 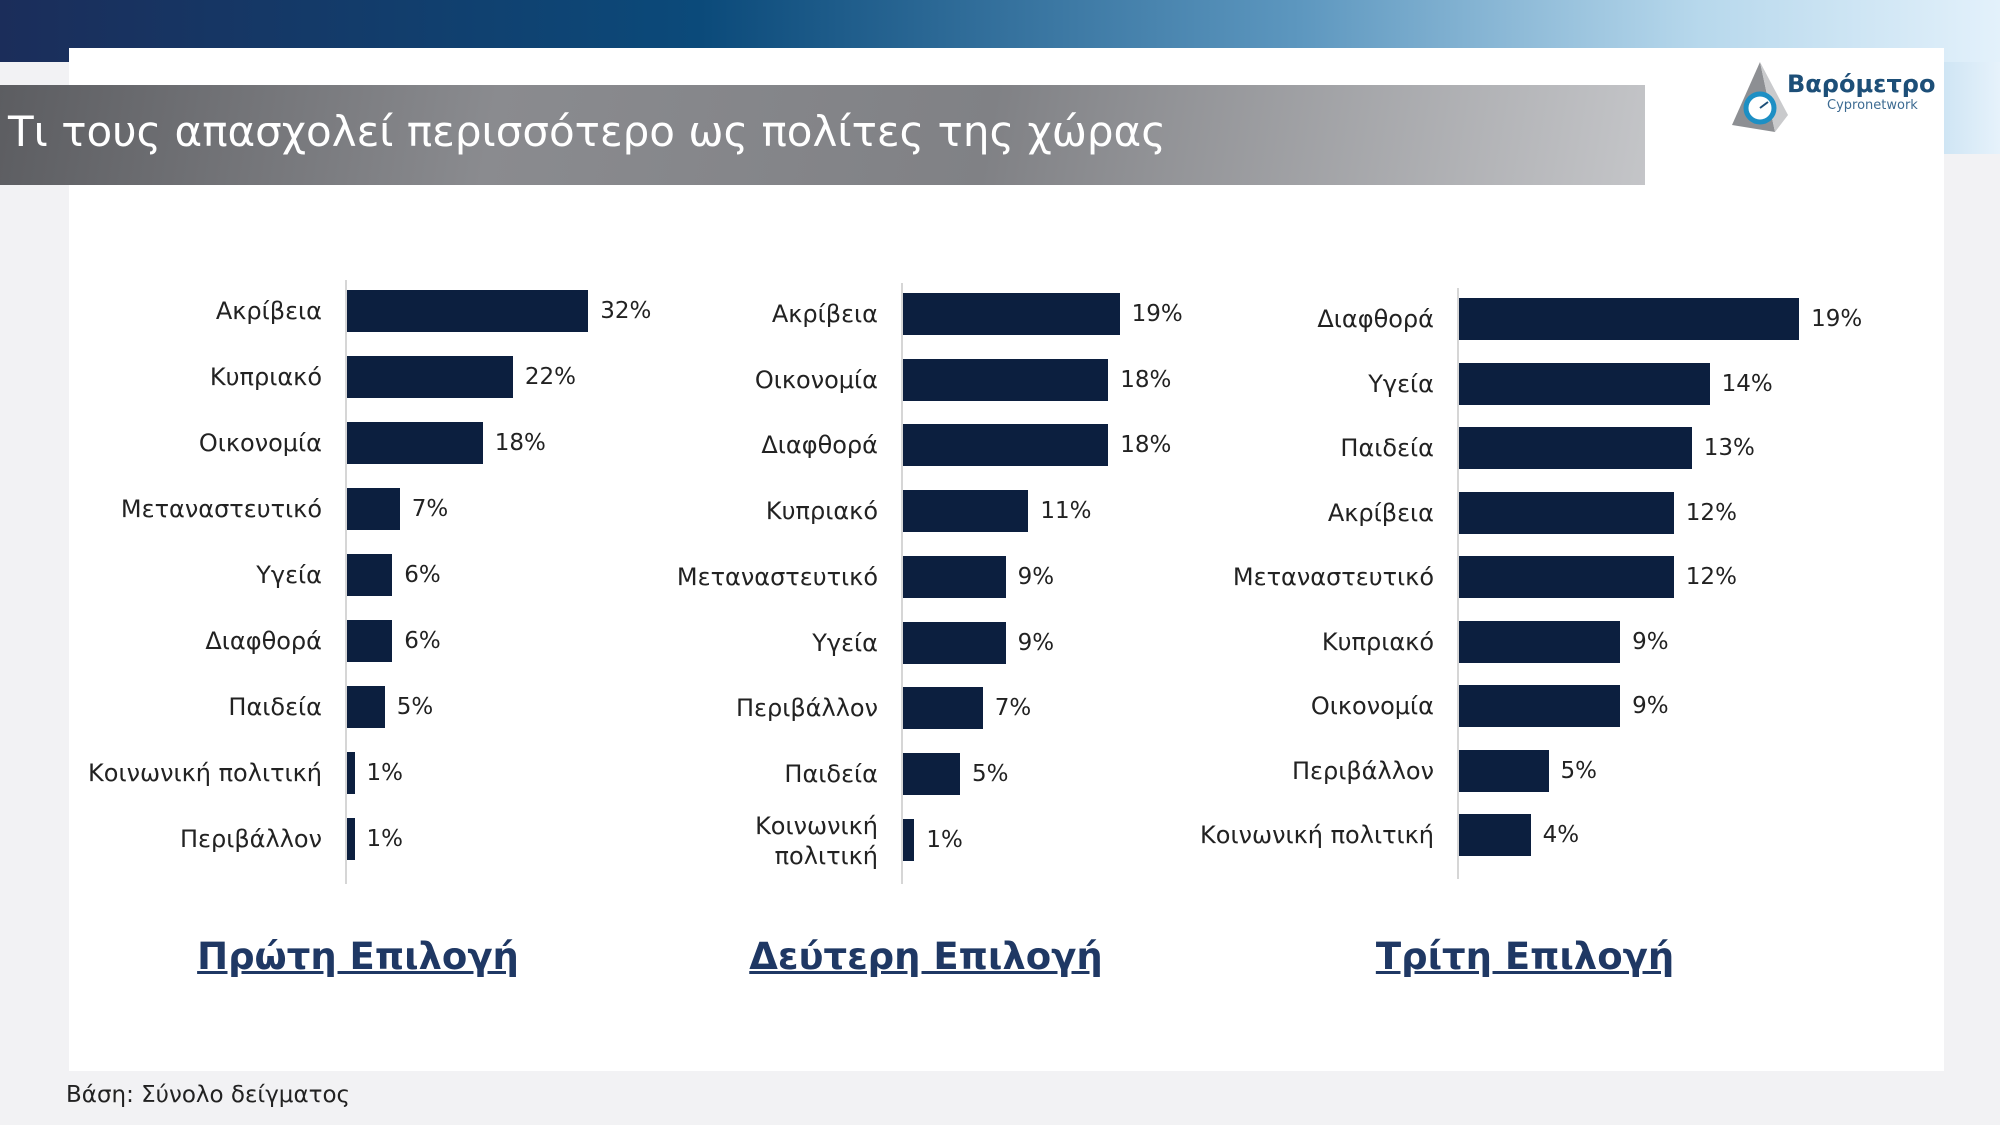 I want to click on footnote-base: Βάση: Σύνολο δείγματος, so click(x=208, y=1095).